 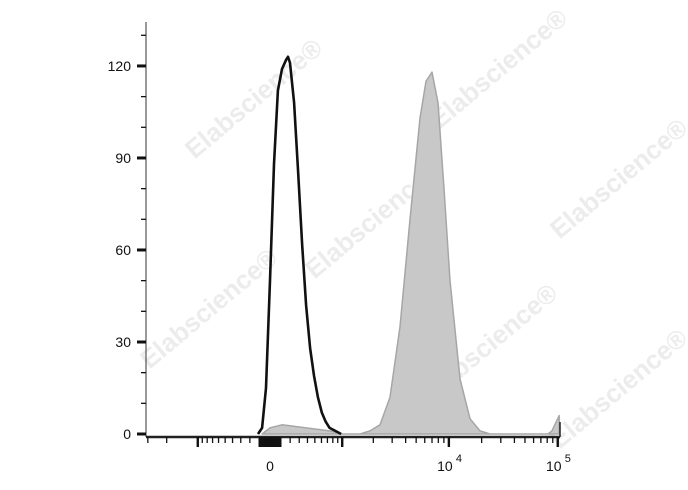 What do you see at coordinates (299, 245) in the screenshot?
I see `outline-histogram-series` at bounding box center [299, 245].